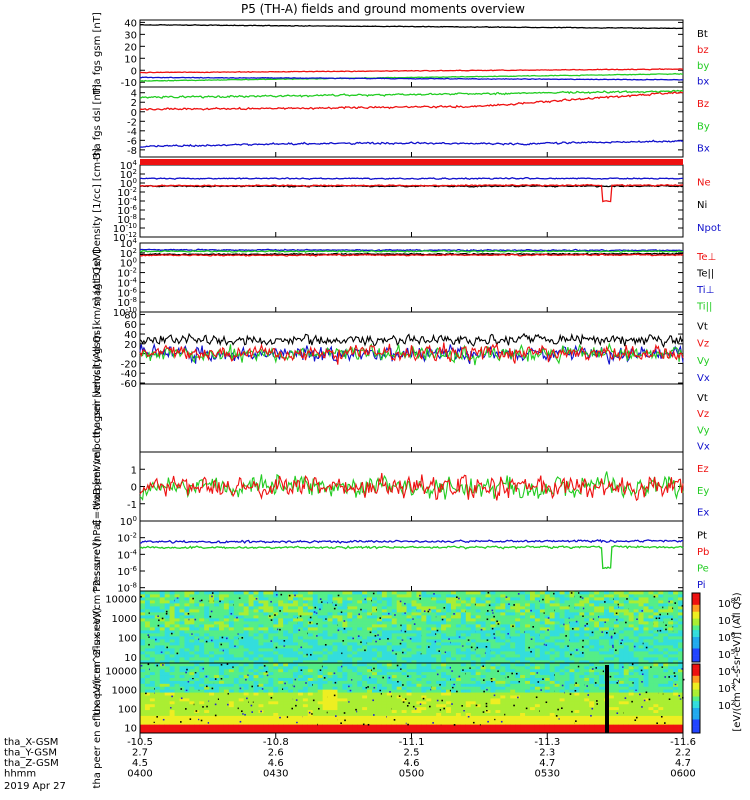  I want to click on legend-entry: Te⊥, so click(706, 257).